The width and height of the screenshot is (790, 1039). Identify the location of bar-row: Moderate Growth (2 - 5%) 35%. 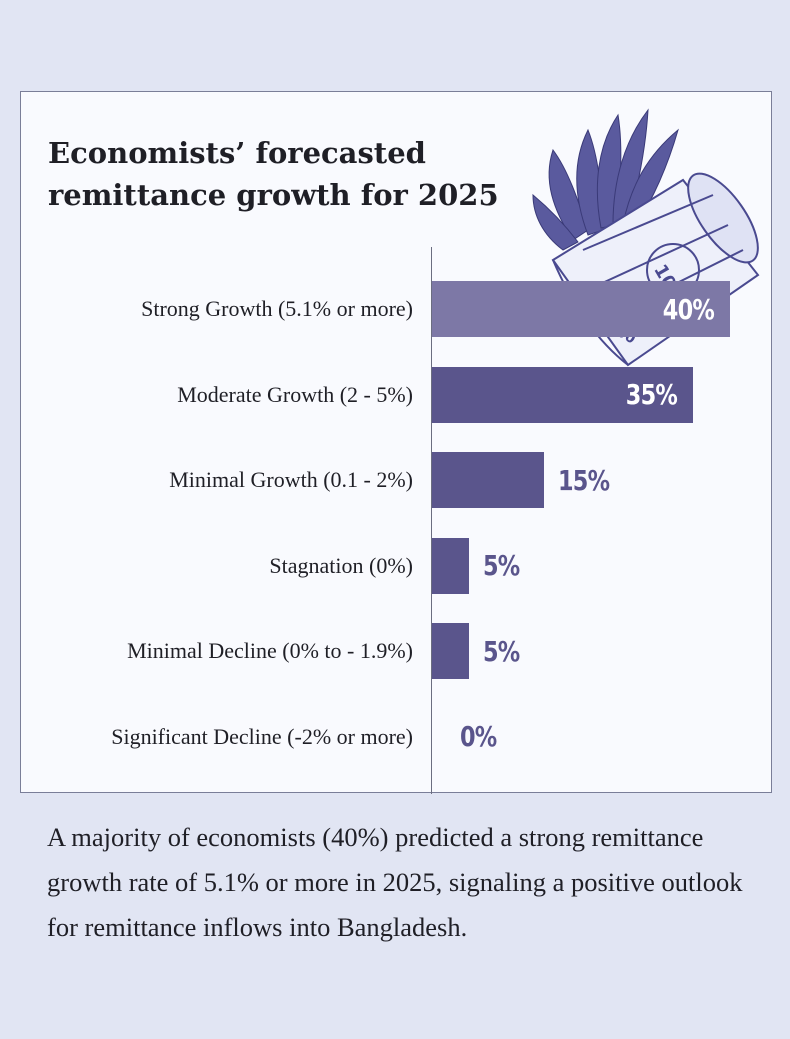
(397, 394).